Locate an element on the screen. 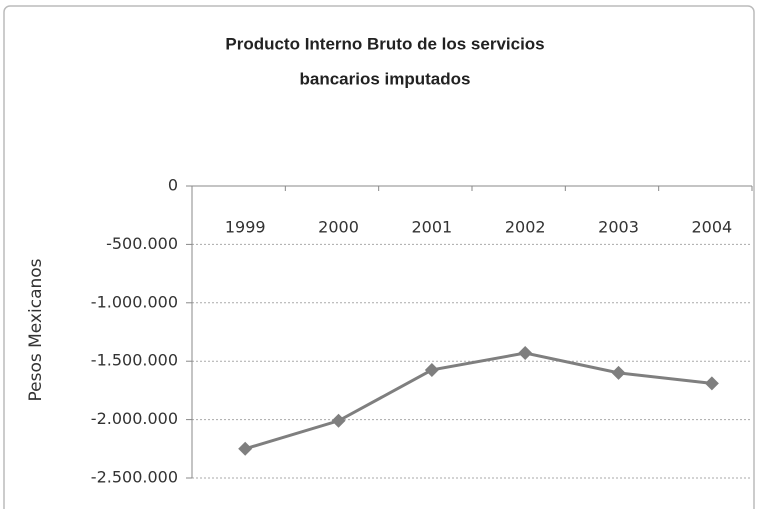  y-tick-label: 0 is located at coordinates (173, 185).